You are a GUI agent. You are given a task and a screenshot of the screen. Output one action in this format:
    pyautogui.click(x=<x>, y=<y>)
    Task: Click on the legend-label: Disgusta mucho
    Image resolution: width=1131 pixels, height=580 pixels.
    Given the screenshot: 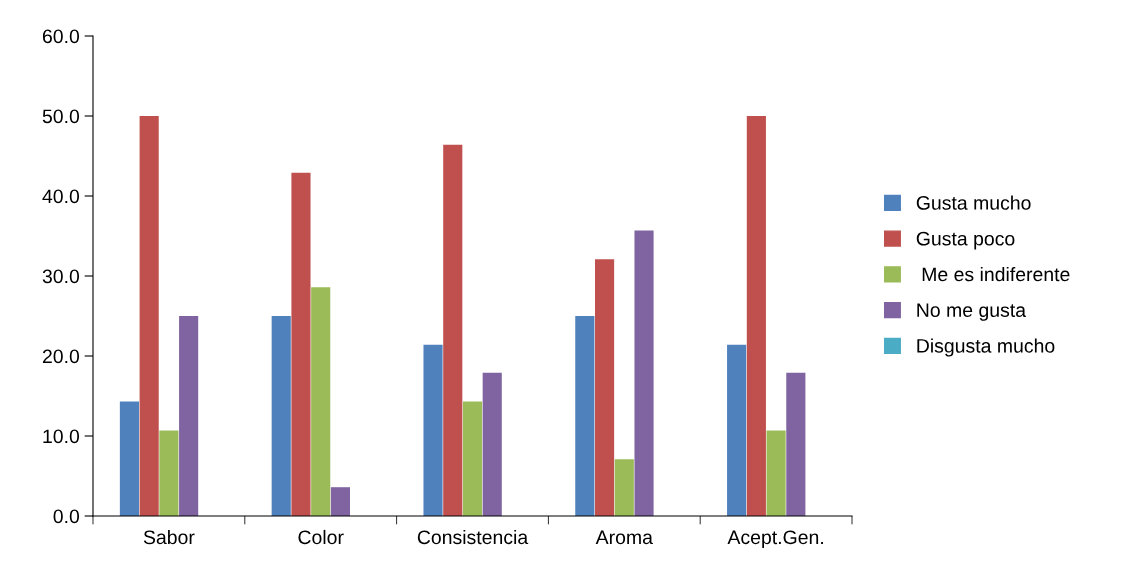 What is the action you would take?
    pyautogui.click(x=986, y=347)
    